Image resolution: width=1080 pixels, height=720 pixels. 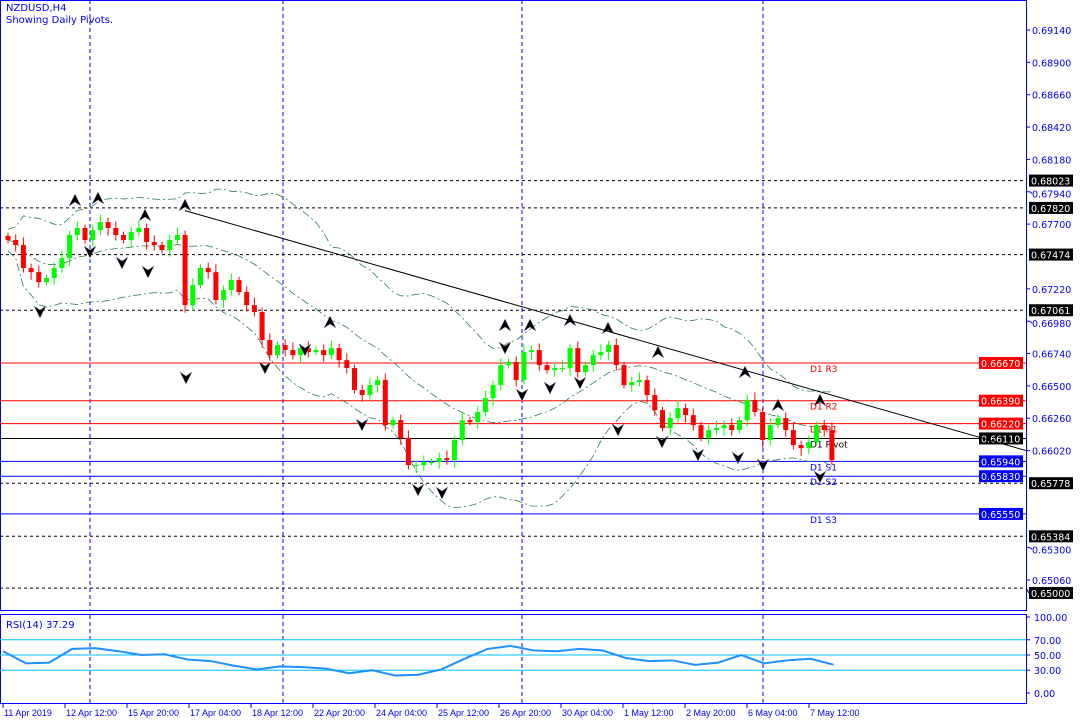 What do you see at coordinates (1051, 225) in the screenshot?
I see `price-tick-label: 0.67700` at bounding box center [1051, 225].